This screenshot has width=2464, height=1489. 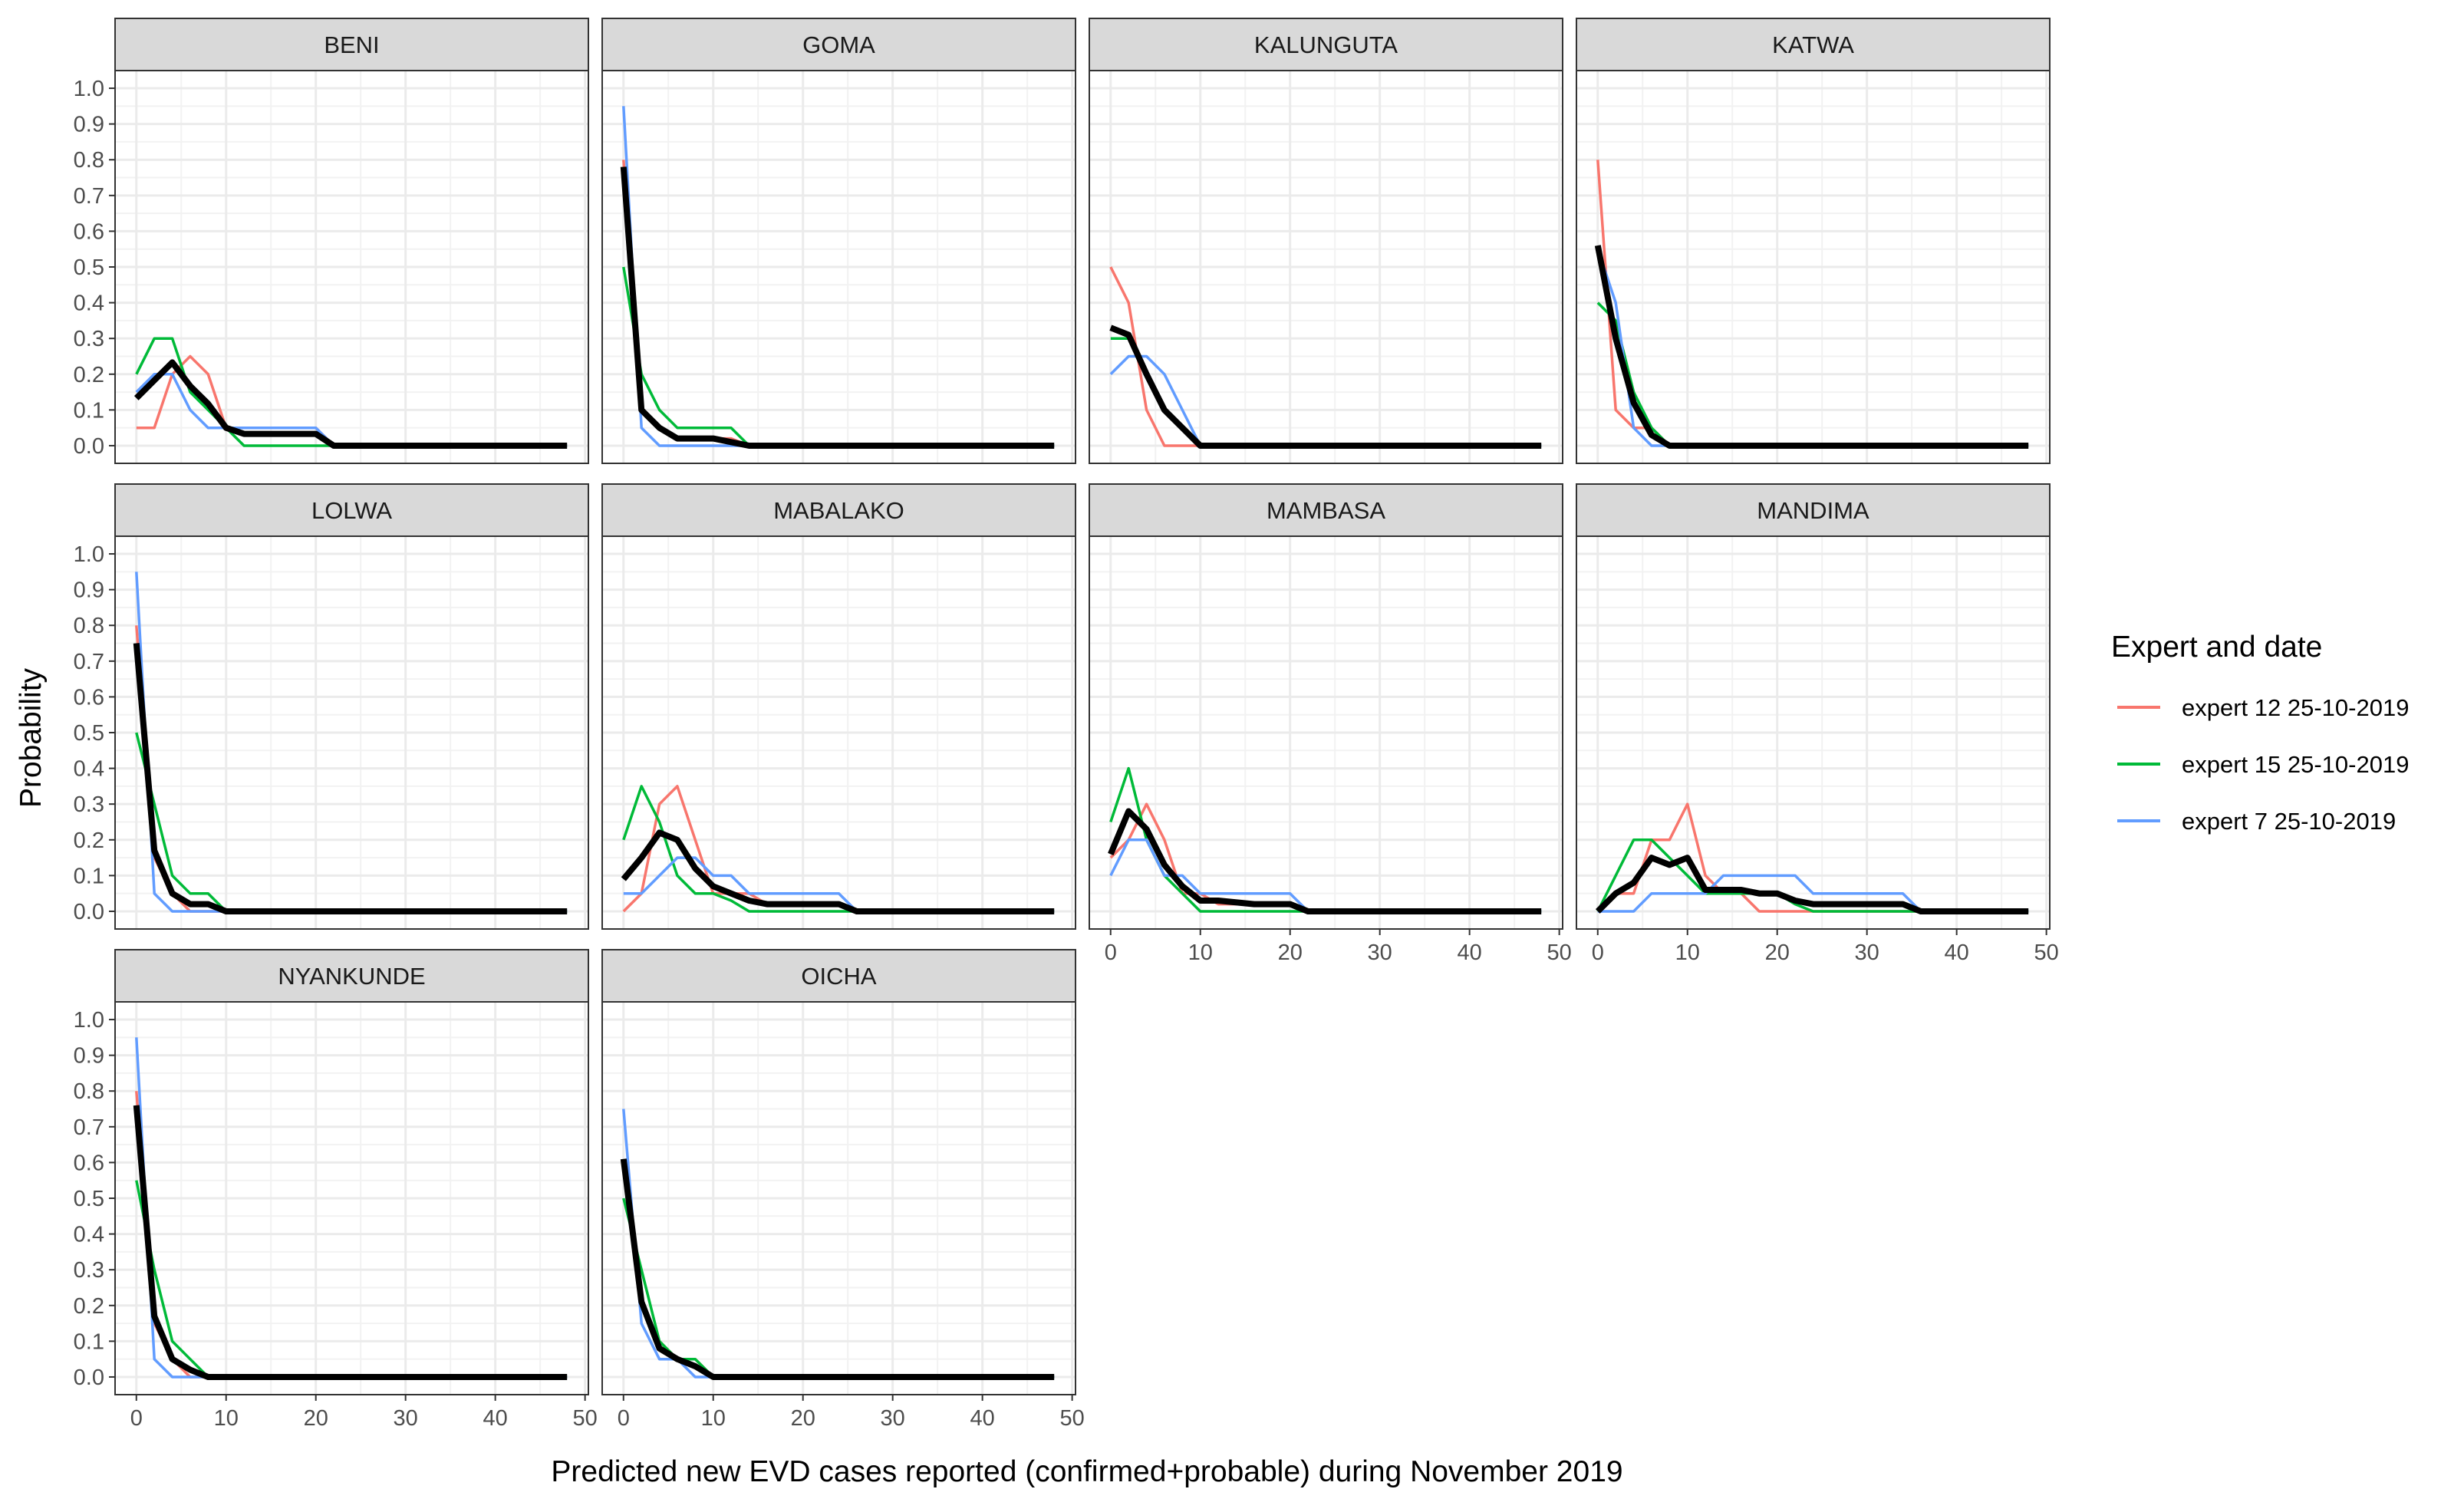 I want to click on facet-title: MABALAKO, so click(x=838, y=511).